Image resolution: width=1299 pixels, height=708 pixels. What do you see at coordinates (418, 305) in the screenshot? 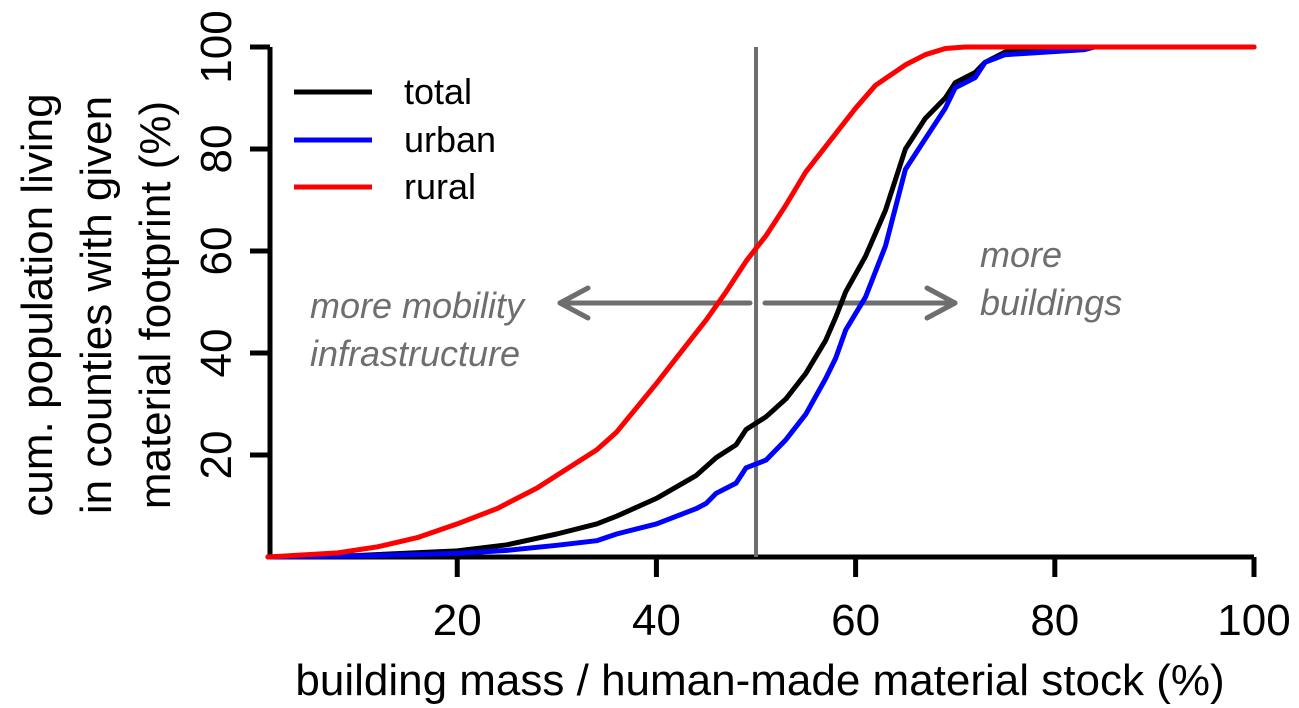
I see `annotation-left-line1: more mobility` at bounding box center [418, 305].